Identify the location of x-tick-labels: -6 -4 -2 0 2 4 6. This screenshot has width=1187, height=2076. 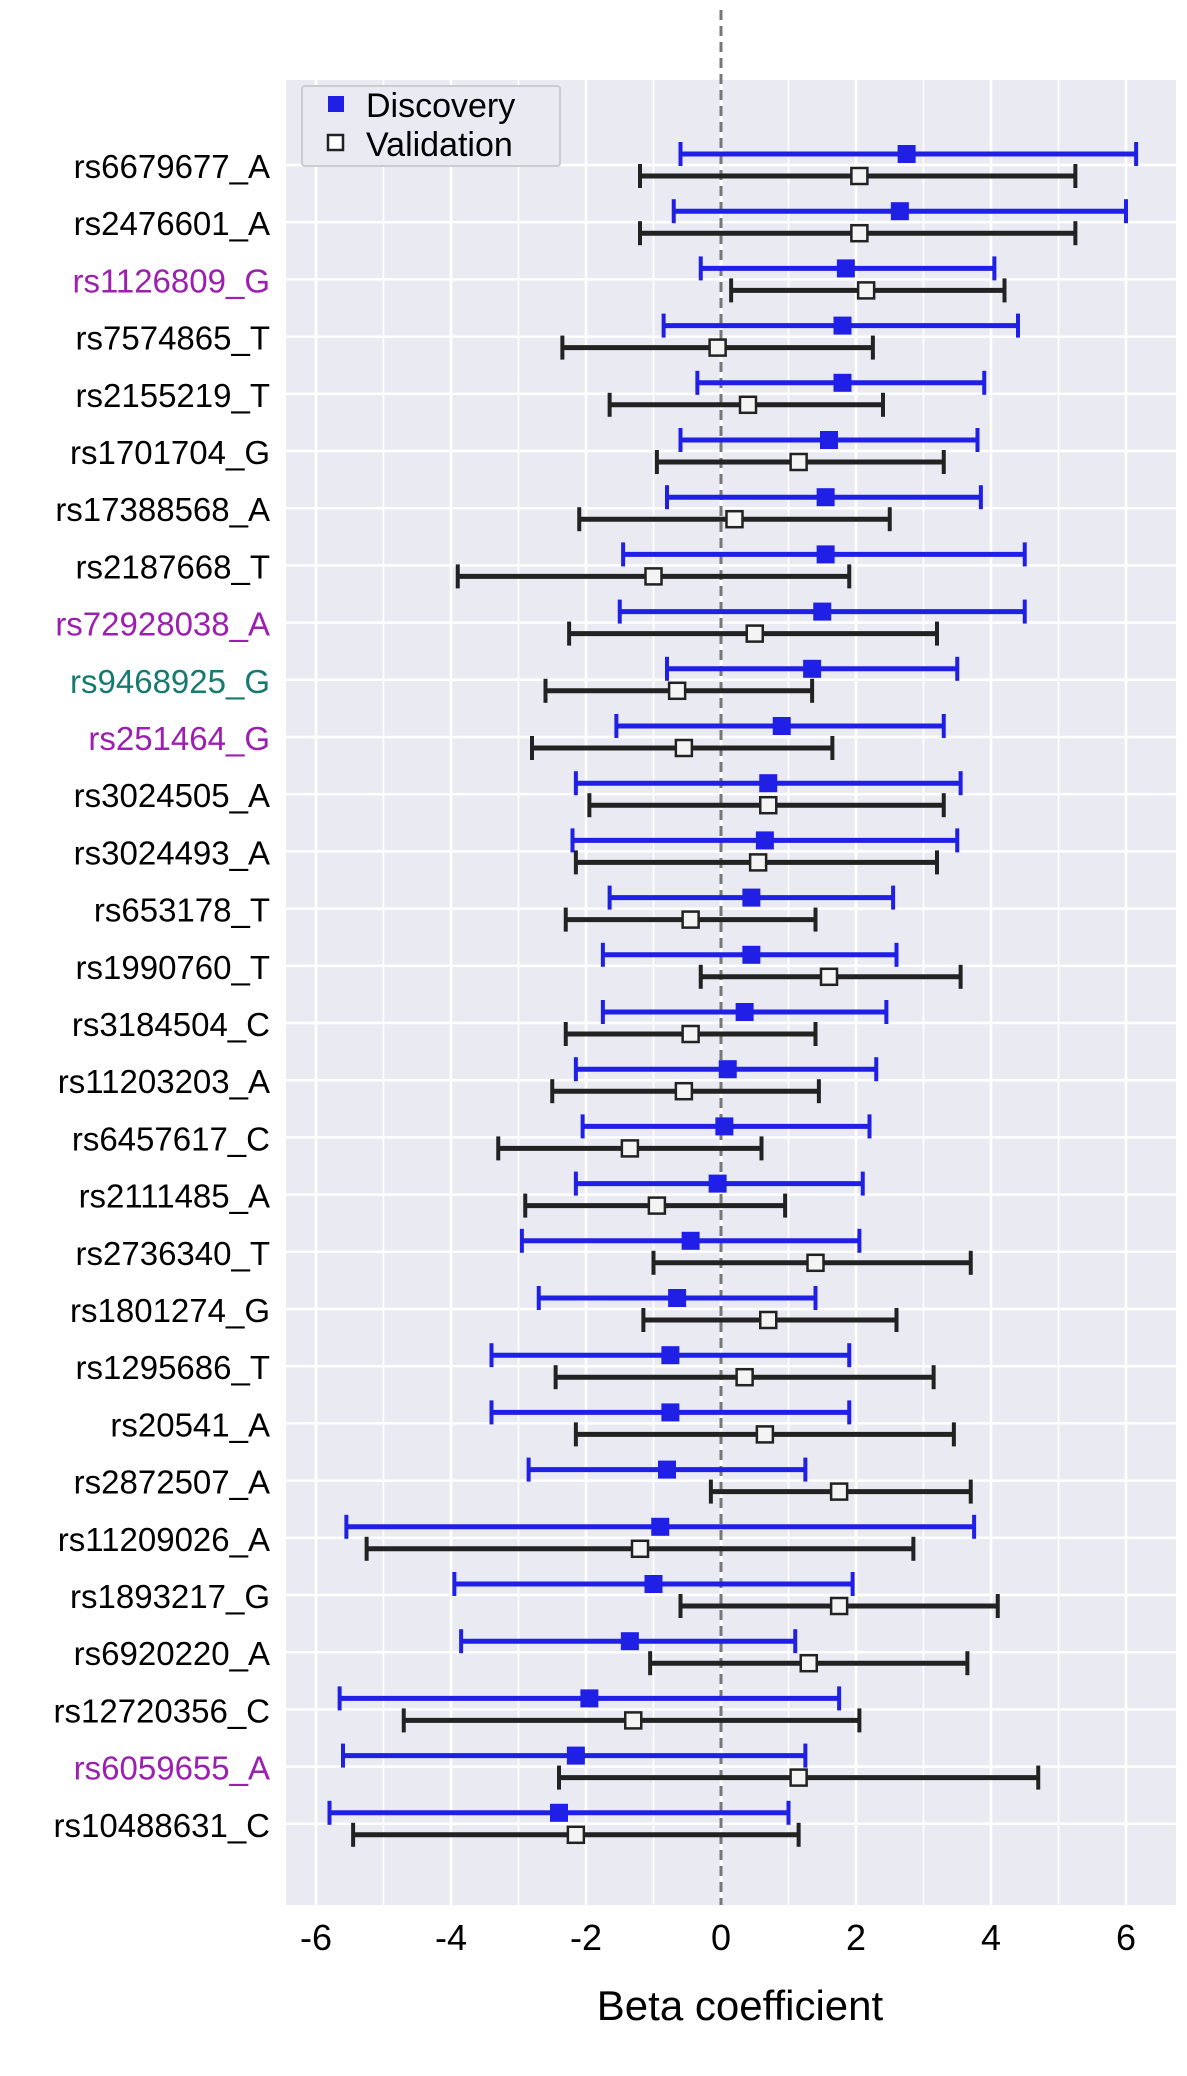
(718, 1937).